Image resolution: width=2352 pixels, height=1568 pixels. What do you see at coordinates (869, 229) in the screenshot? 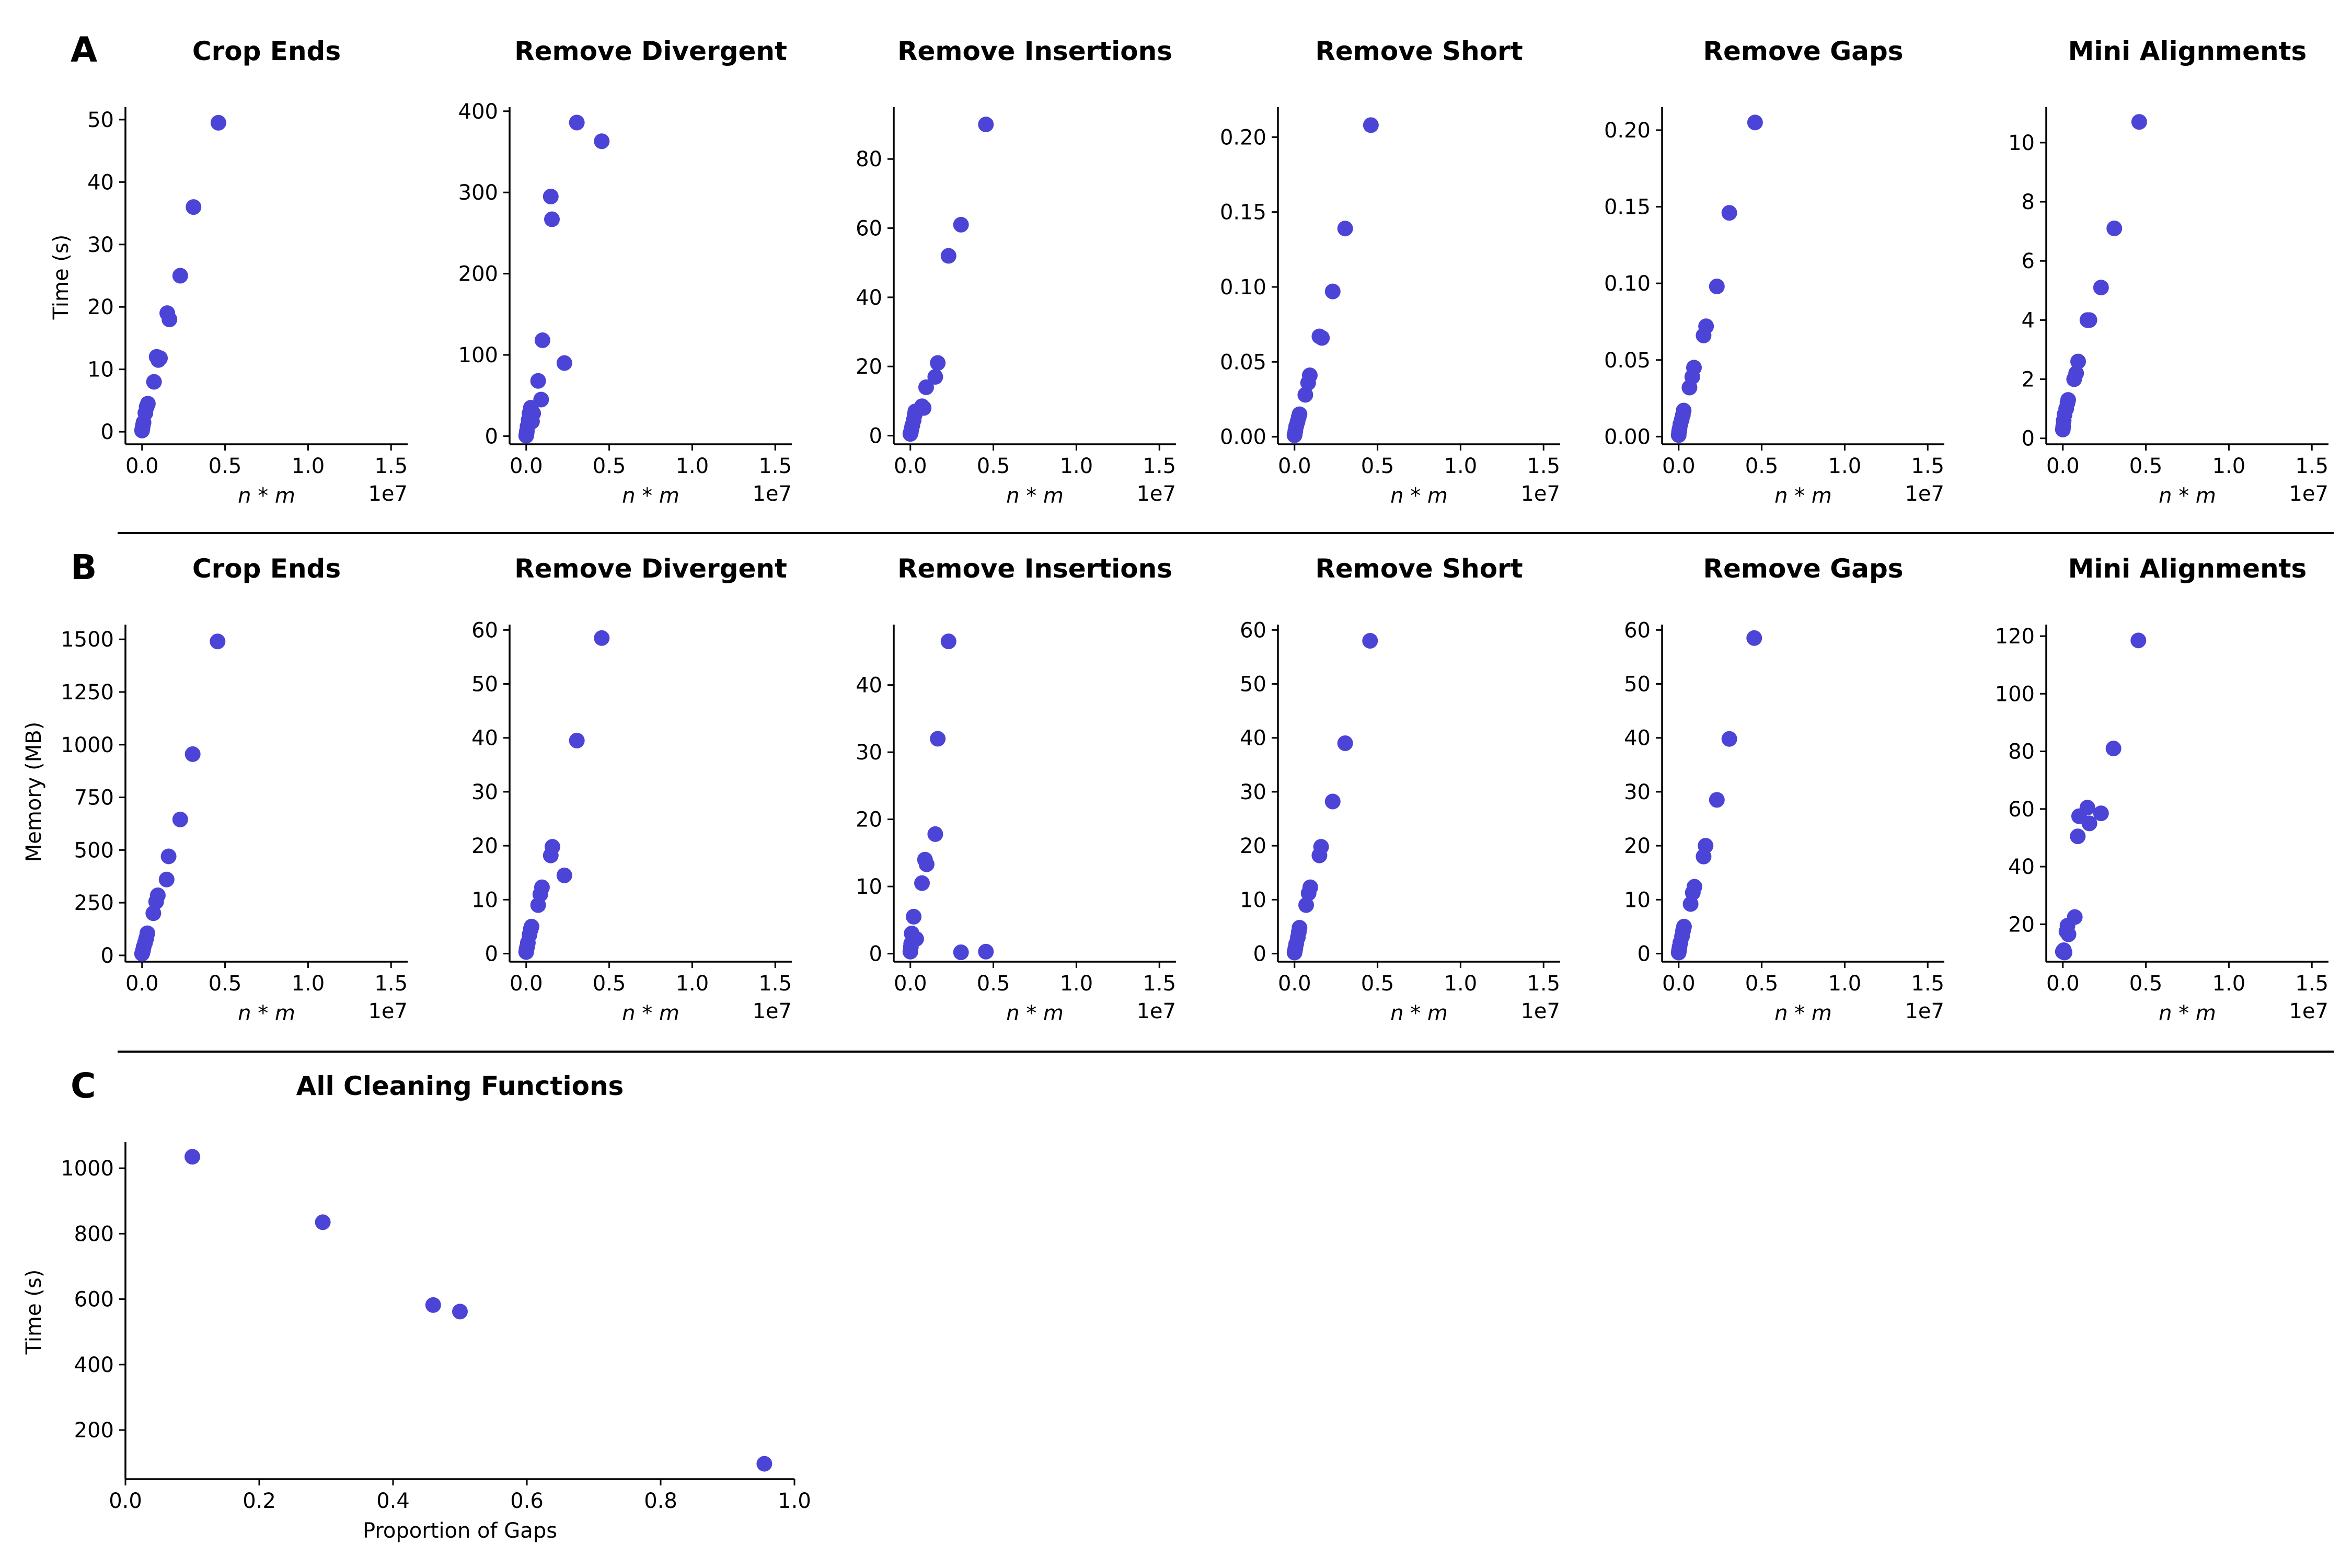
I see `y-tick-label-a3: 60` at bounding box center [869, 229].